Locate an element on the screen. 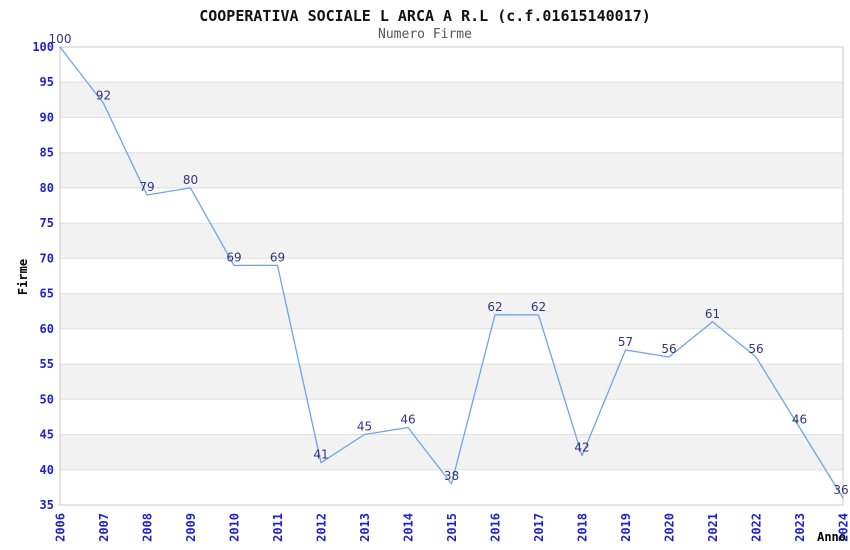 This screenshot has height=550, width=850. y-tick-label: 90 is located at coordinates (47, 118).